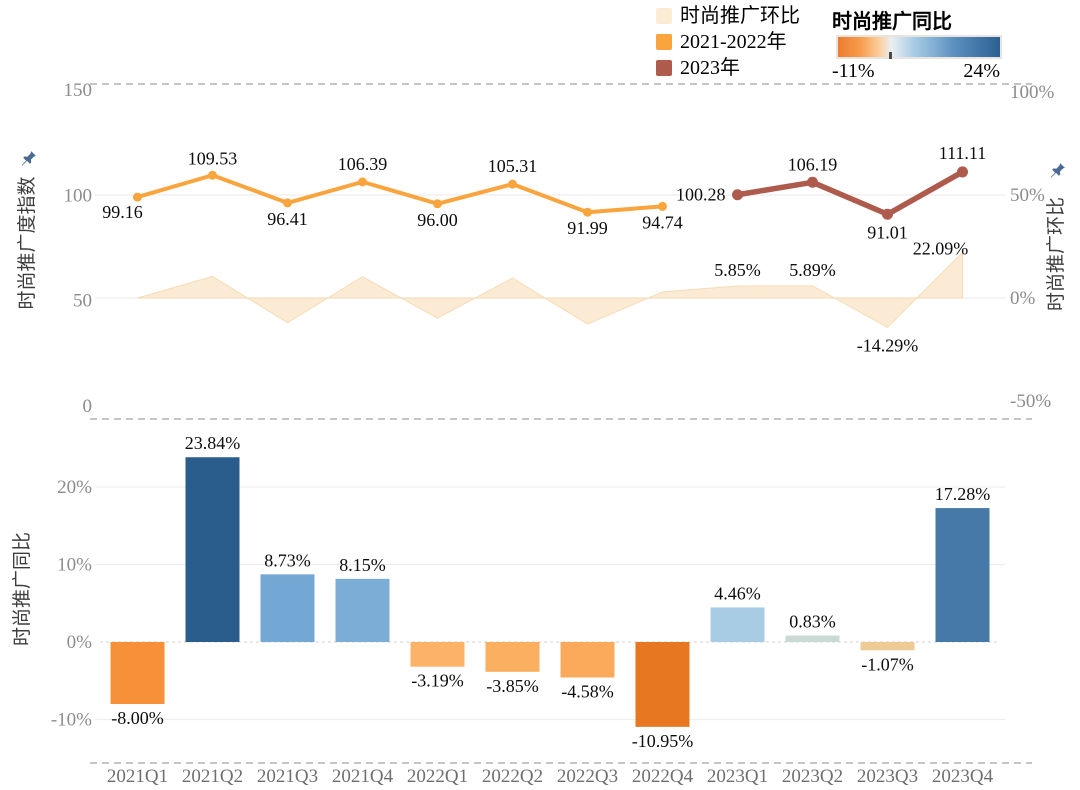 This screenshot has width=1080, height=790. Describe the element at coordinates (212, 175) in the screenshot. I see `line-point-2021Q2` at that location.